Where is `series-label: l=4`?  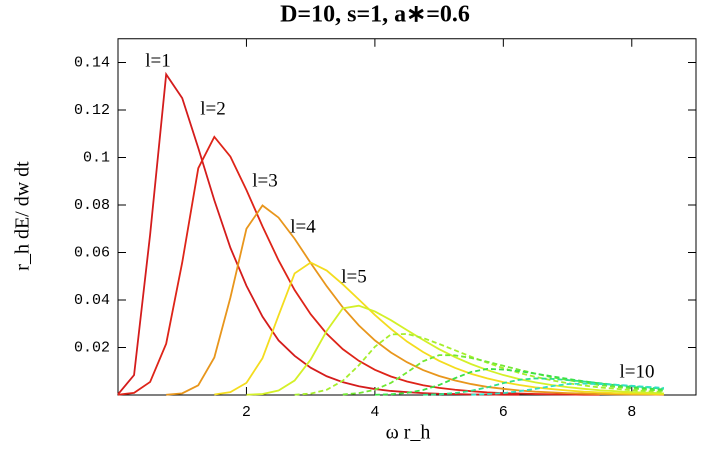
series-label: l=4 is located at coordinates (303, 226).